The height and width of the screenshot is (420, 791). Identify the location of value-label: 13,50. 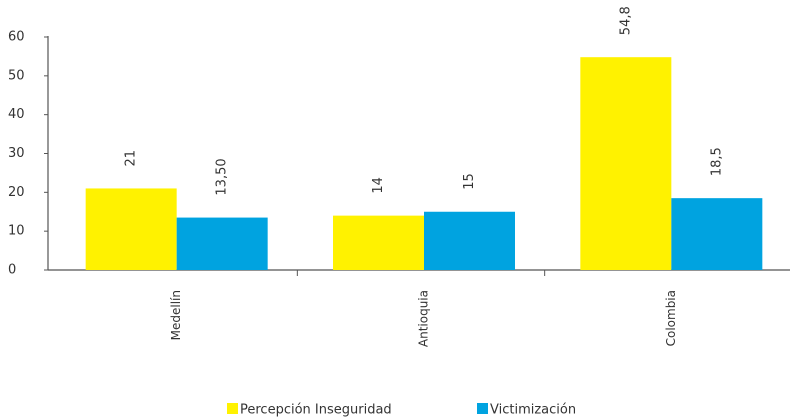
(222, 176).